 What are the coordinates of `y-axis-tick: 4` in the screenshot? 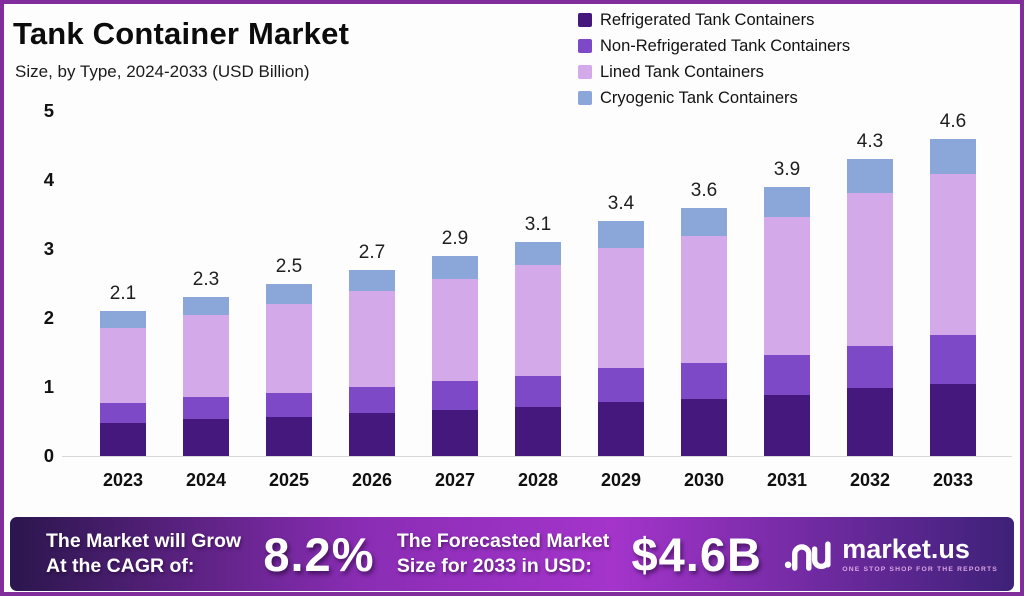 It's located at (48, 179).